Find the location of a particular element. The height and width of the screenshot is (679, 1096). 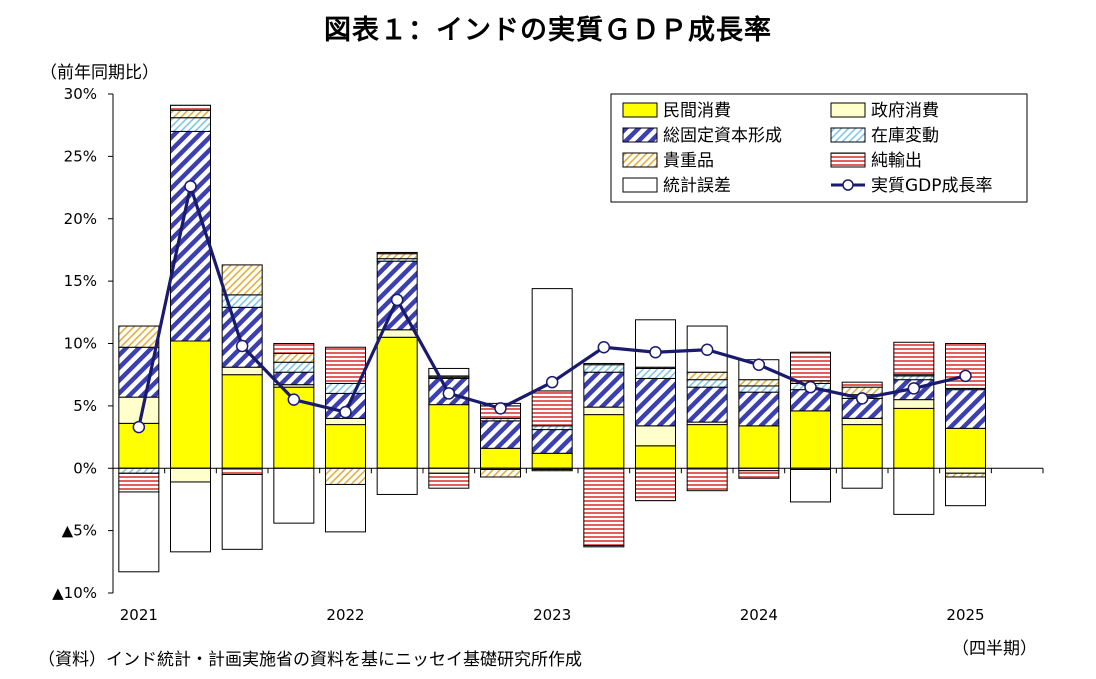

legend-label-valuables: 貴重品 is located at coordinates (688, 161).